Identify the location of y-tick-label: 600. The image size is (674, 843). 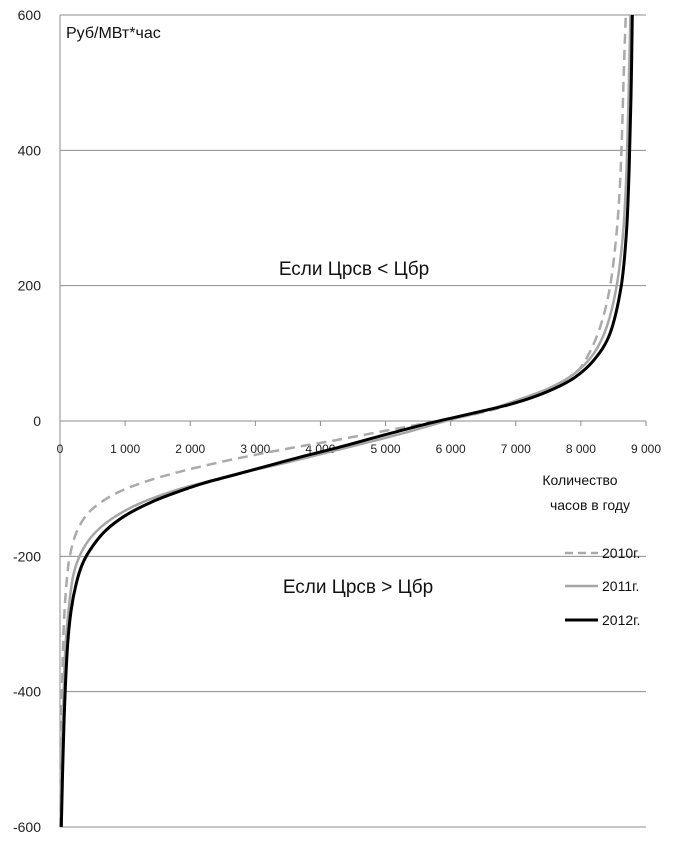
(30, 15).